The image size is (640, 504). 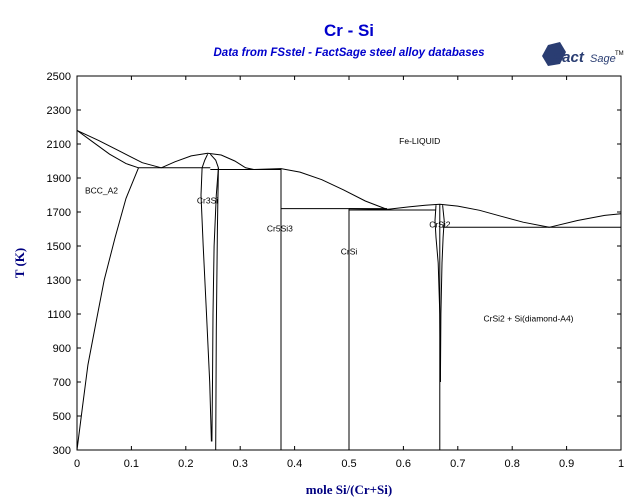 I want to click on x-tick-label: 0.1, so click(x=131, y=464).